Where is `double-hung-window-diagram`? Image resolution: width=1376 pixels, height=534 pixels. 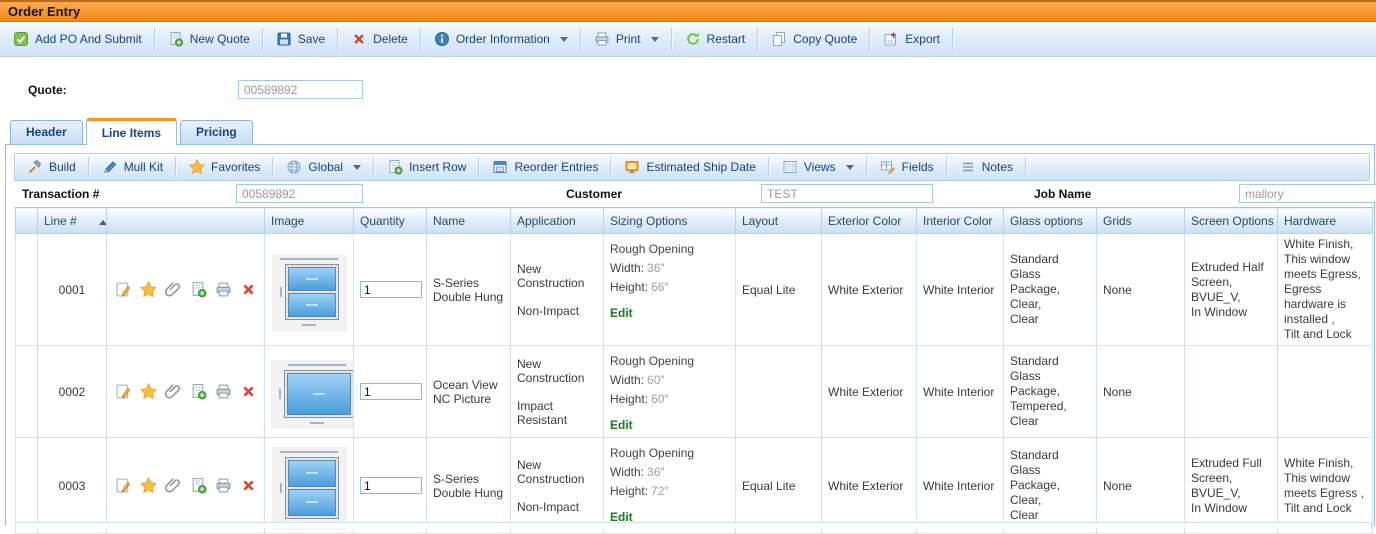
double-hung-window-diagram is located at coordinates (309, 292).